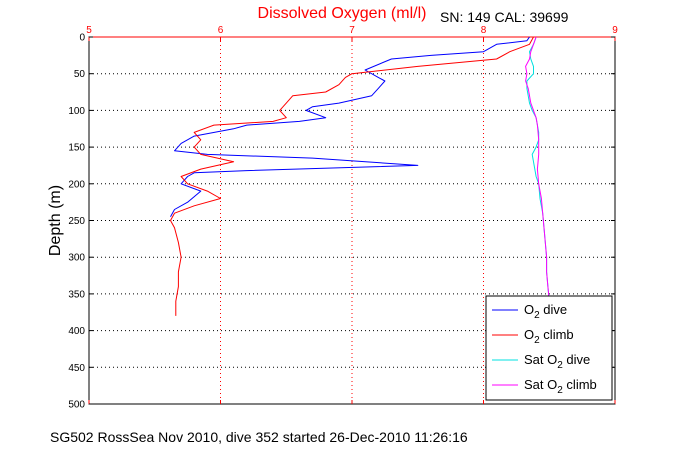 This screenshot has width=681, height=454. I want to click on x-tick-label: 9, so click(615, 30).